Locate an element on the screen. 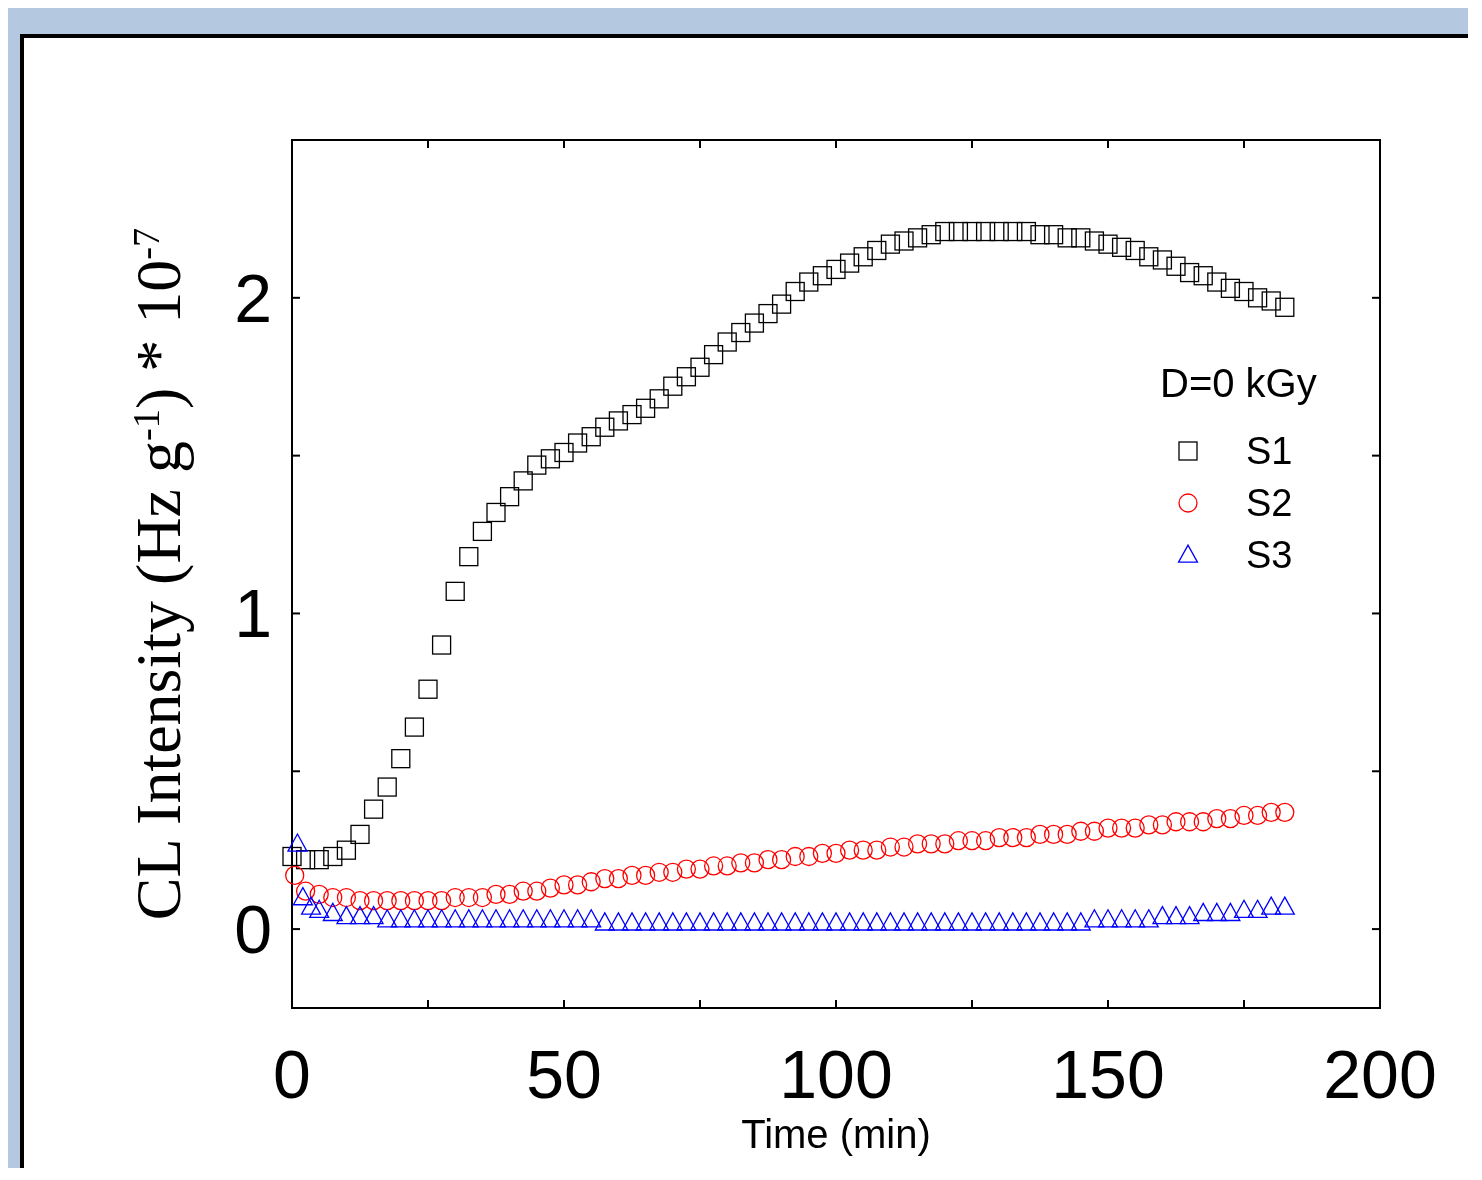 The width and height of the screenshot is (1482, 1180). y-tick-label: 0 is located at coordinates (253, 928).